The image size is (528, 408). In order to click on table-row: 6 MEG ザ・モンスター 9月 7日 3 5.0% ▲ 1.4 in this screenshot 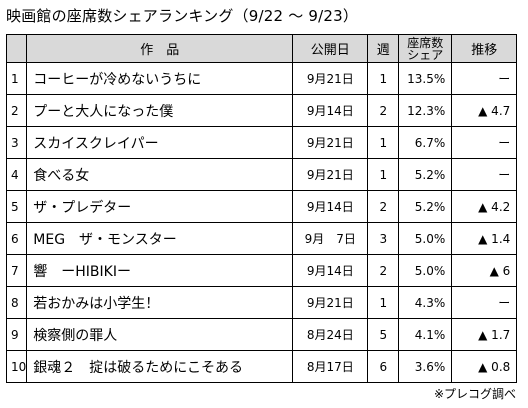, I will do `click(261, 238)`.